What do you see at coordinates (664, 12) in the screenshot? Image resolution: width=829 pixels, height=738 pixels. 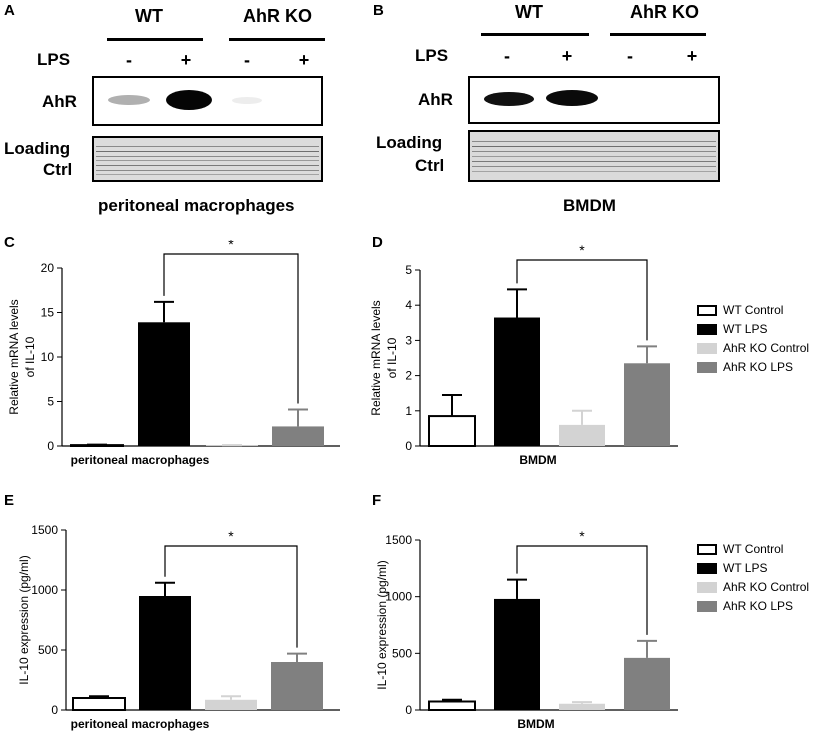 I see `group-label-ahr-ko-b: AhR KO` at bounding box center [664, 12].